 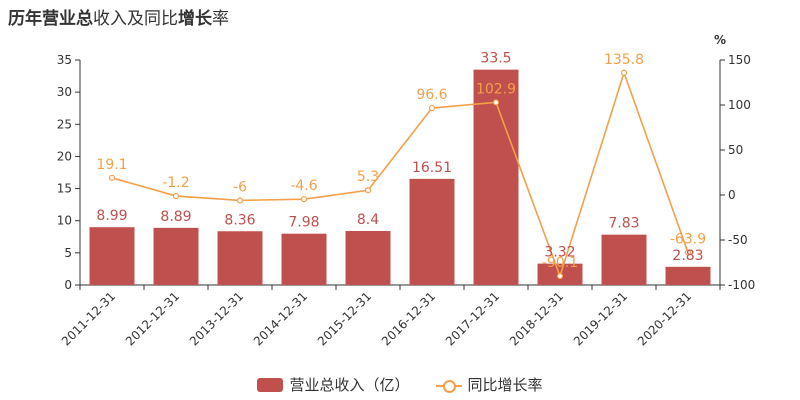 I want to click on legend-item-growth: 同比增长率, so click(x=489, y=384).